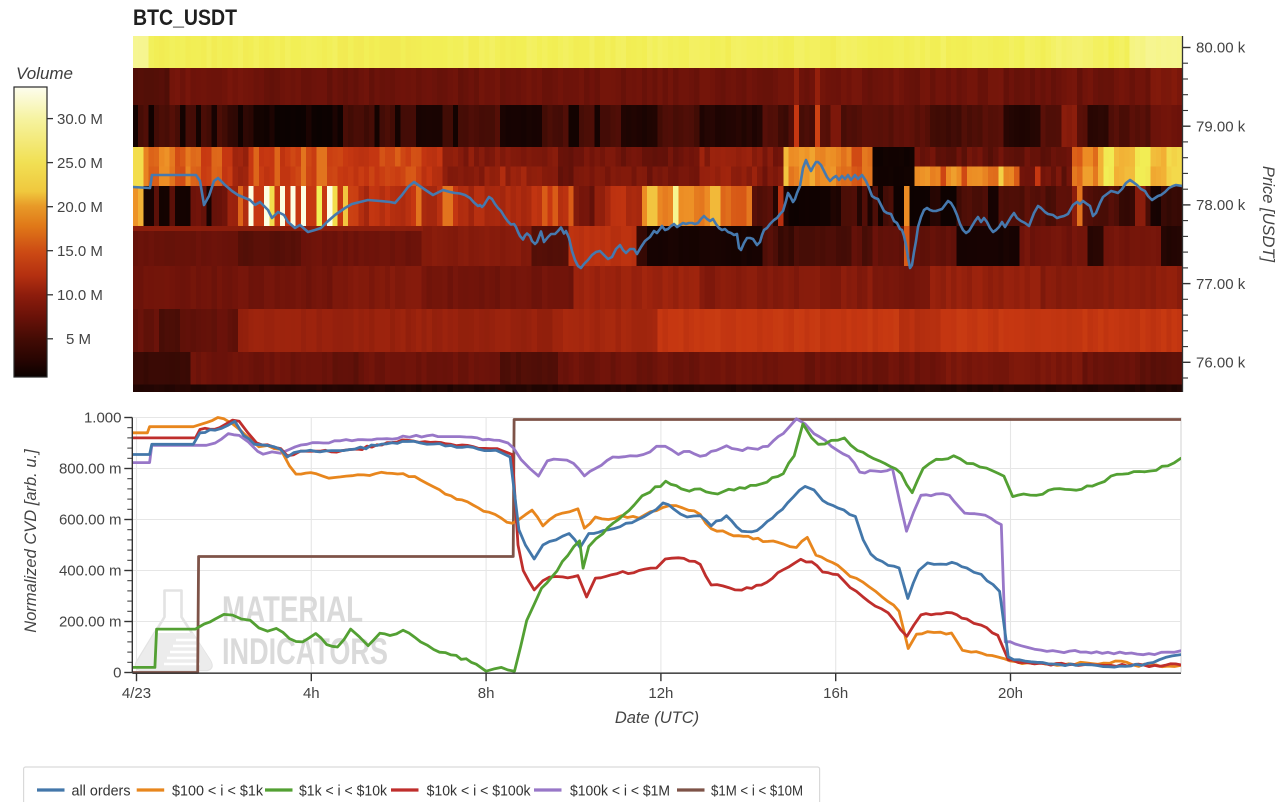 This screenshot has height=802, width=1275. Describe the element at coordinates (657, 718) in the screenshot. I see `svg-text: Date (UTC)` at that location.